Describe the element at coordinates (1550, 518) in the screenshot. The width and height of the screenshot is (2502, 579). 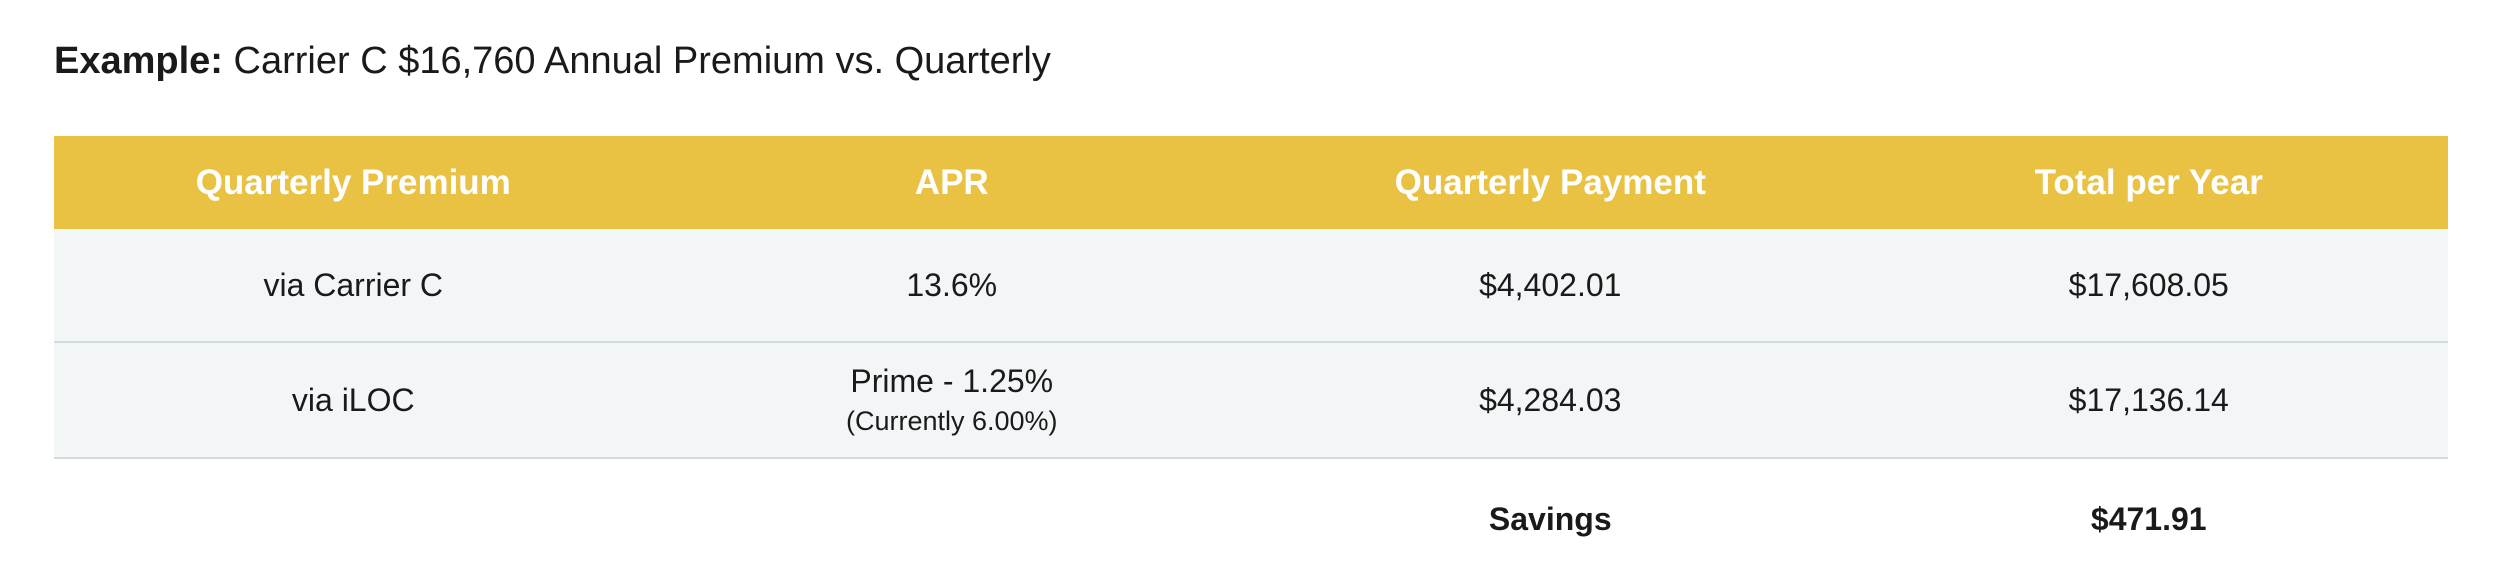
I see `savings-label: Savings` at that location.